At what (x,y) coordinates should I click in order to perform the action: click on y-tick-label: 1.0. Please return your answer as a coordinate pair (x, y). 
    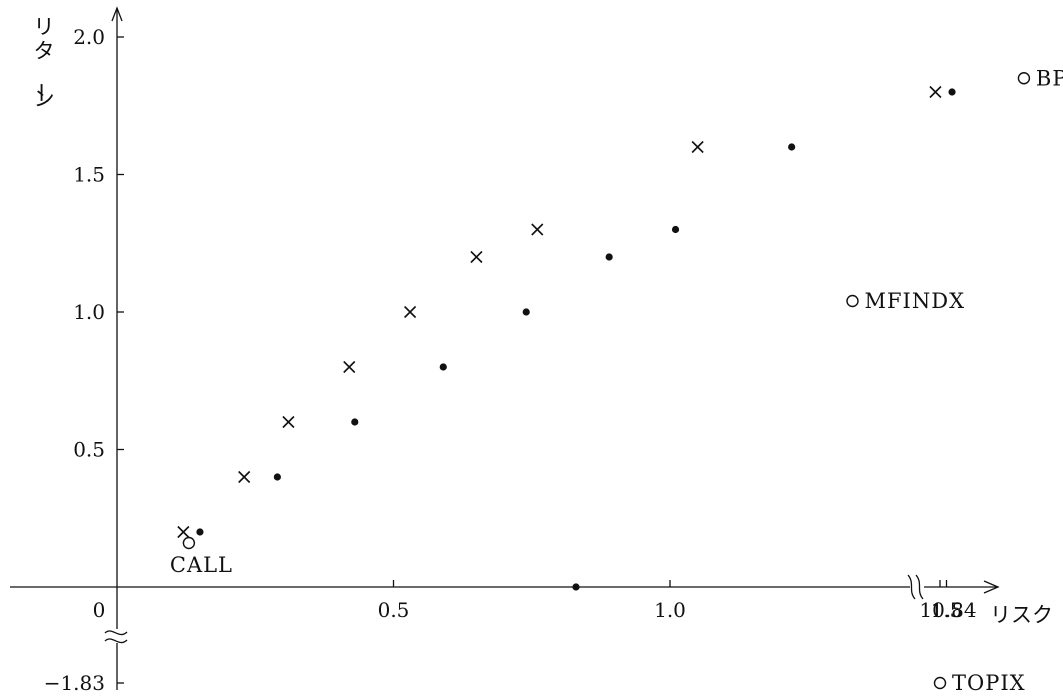
    Looking at the image, I should click on (89, 312).